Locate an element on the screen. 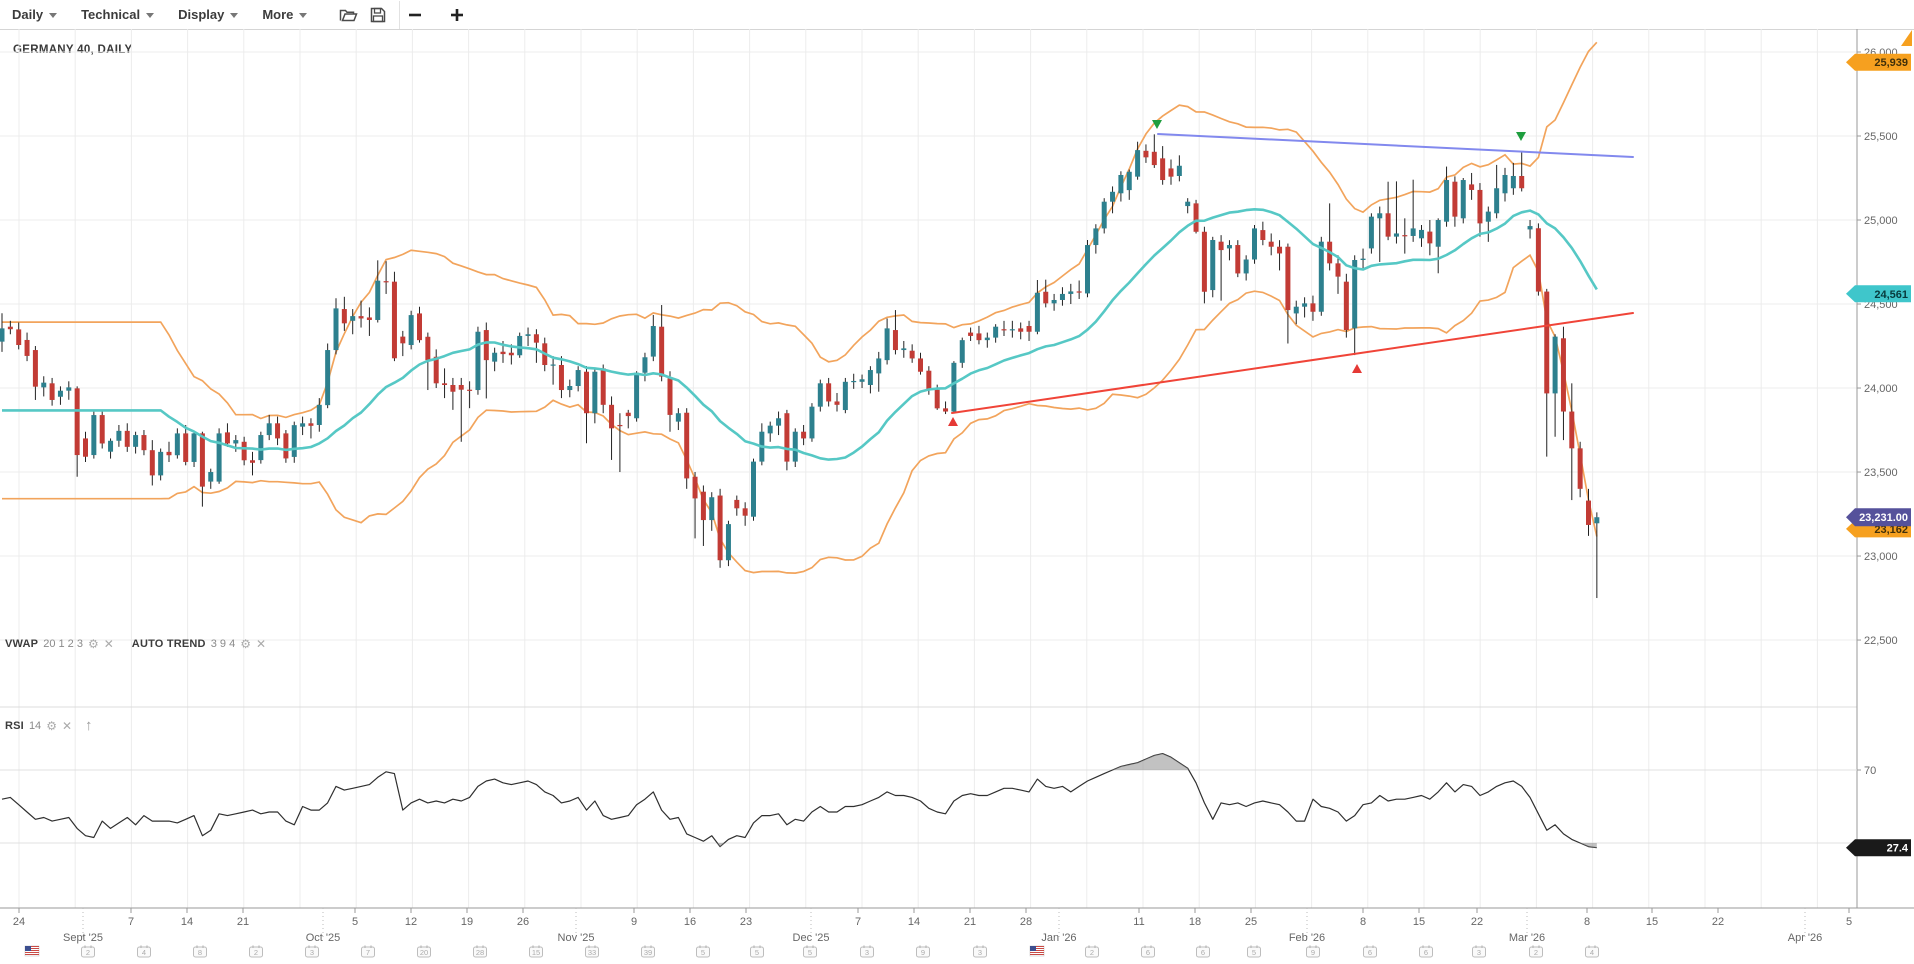 The width and height of the screenshot is (1914, 964). vwap-settings-gear-icon: ⚙ is located at coordinates (93, 644).